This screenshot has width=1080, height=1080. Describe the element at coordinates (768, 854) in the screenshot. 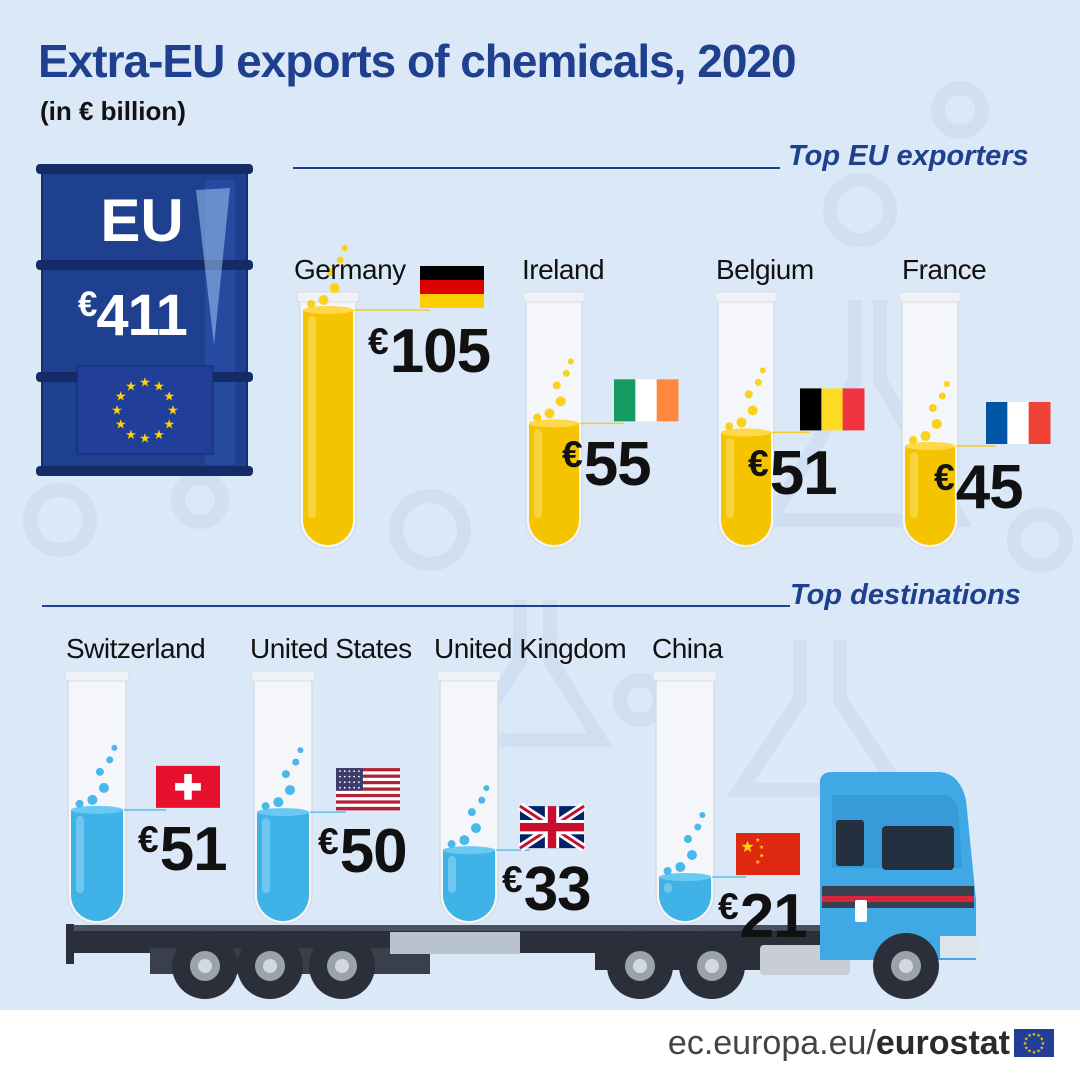

I see `flag-china-icon: ★ ★★★★` at that location.